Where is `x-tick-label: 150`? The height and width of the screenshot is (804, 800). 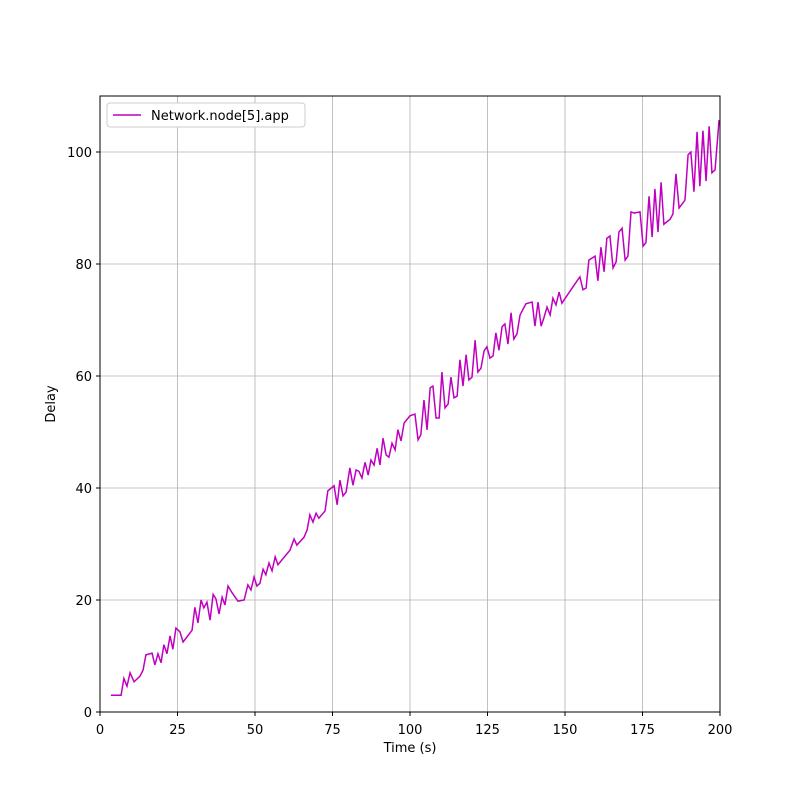
x-tick-label: 150 is located at coordinates (565, 730).